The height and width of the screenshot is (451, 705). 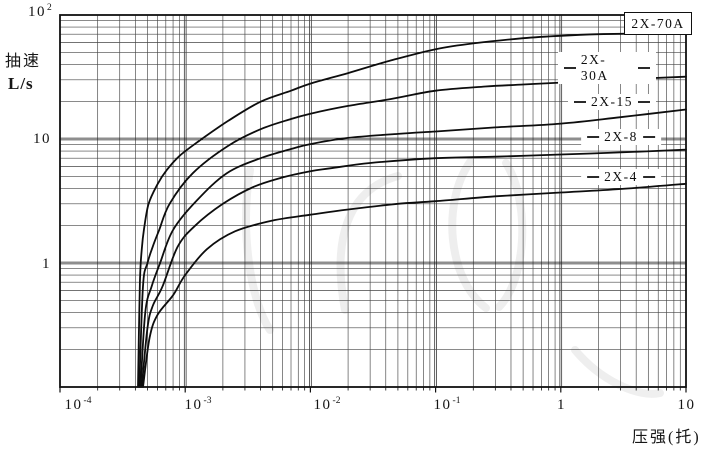 I want to click on y-axis-title-units: L/s, so click(x=21, y=83).